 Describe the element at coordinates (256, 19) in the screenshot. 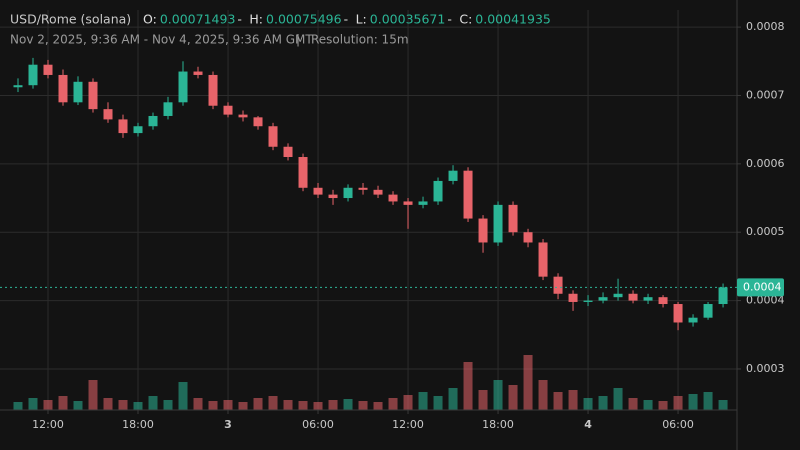

I see `ohlc-label: H:` at that location.